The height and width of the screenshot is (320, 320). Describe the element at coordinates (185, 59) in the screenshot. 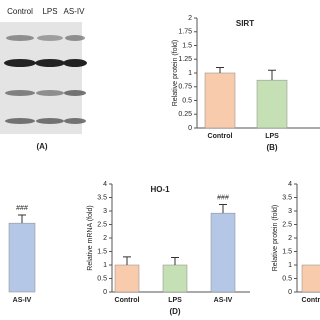

I see `y-tick-label: 1.25` at that location.